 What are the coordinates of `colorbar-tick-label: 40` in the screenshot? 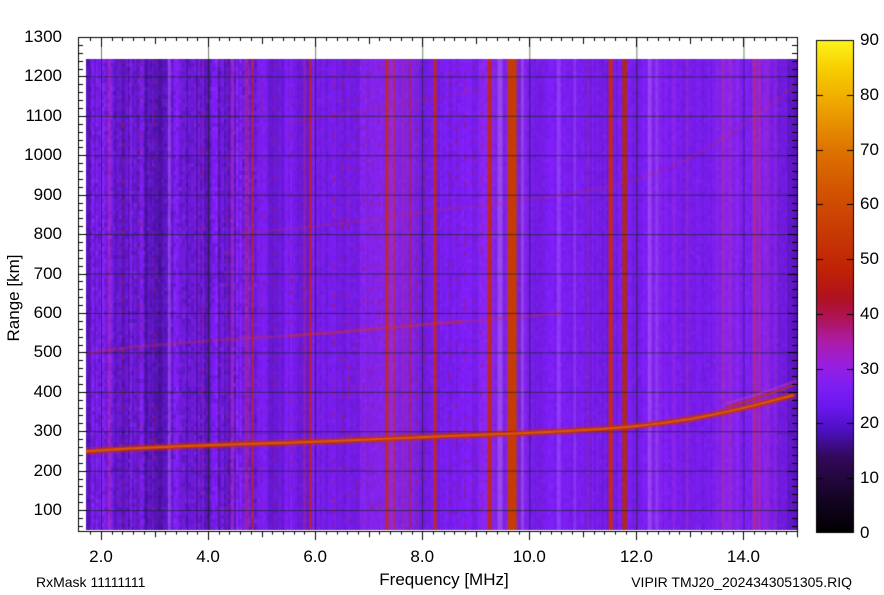 It's located at (869, 313).